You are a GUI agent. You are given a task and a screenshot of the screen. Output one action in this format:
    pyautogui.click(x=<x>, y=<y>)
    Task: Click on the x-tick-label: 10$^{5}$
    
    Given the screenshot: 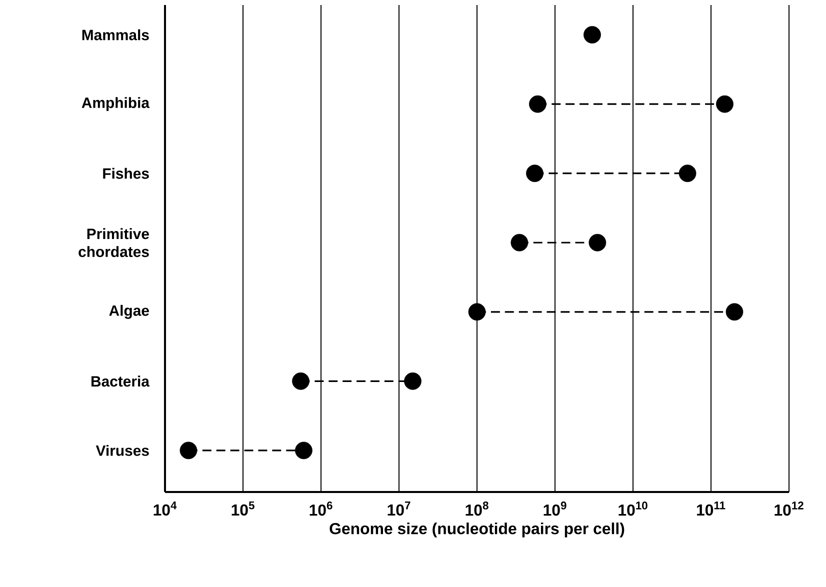 What is the action you would take?
    pyautogui.click(x=243, y=509)
    